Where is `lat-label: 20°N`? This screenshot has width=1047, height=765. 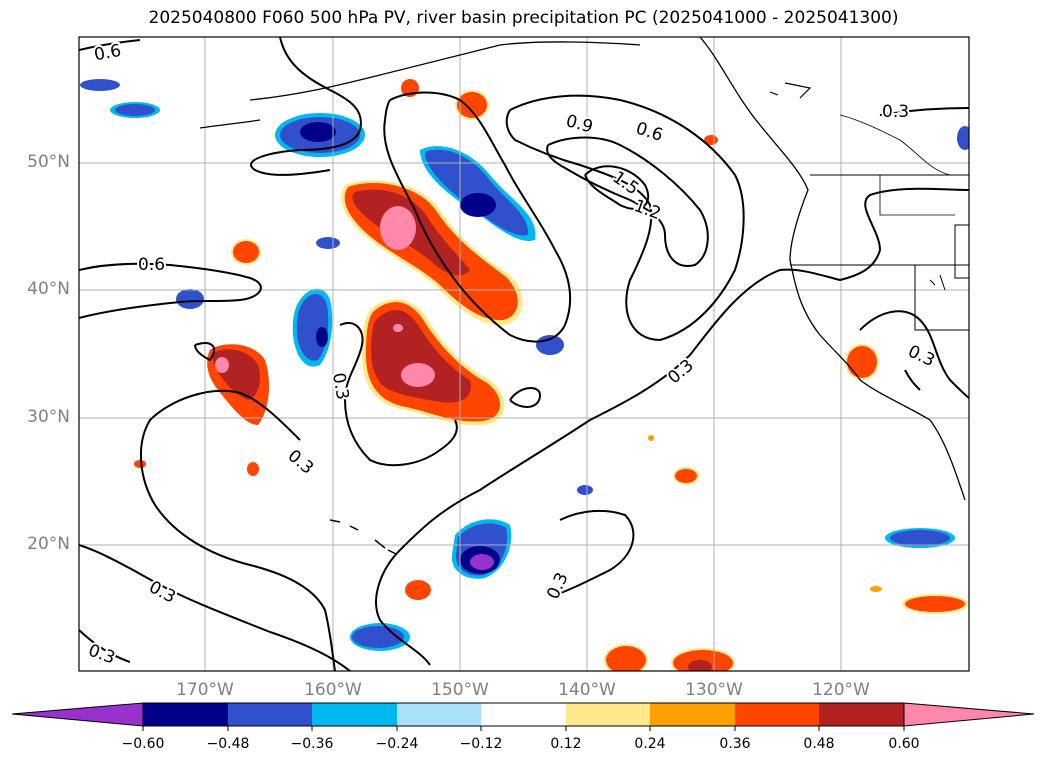
lat-label: 20°N is located at coordinates (48, 544).